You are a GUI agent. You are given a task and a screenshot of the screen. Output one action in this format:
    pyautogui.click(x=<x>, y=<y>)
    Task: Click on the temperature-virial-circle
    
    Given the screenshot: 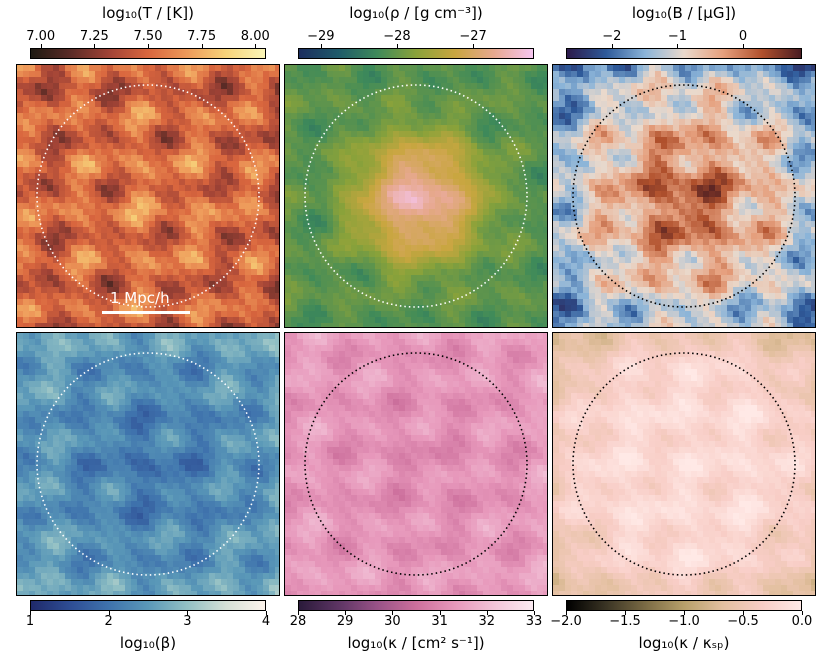 What is the action you would take?
    pyautogui.click(x=148, y=196)
    